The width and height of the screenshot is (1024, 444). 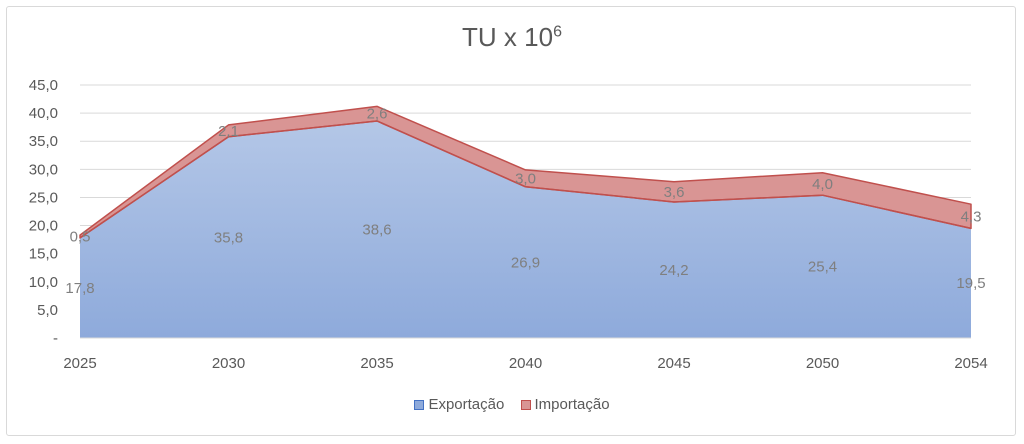 What do you see at coordinates (419, 404) in the screenshot?
I see `legend-swatch-exportacao` at bounding box center [419, 404].